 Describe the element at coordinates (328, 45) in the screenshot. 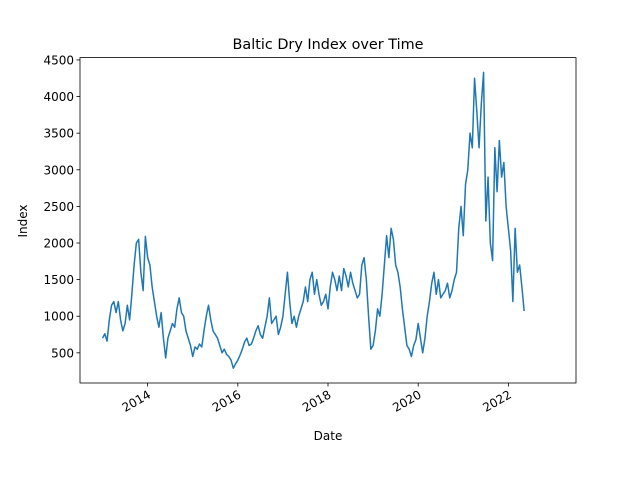

I see `chart-title: Baltic Dry Index over Time` at that location.